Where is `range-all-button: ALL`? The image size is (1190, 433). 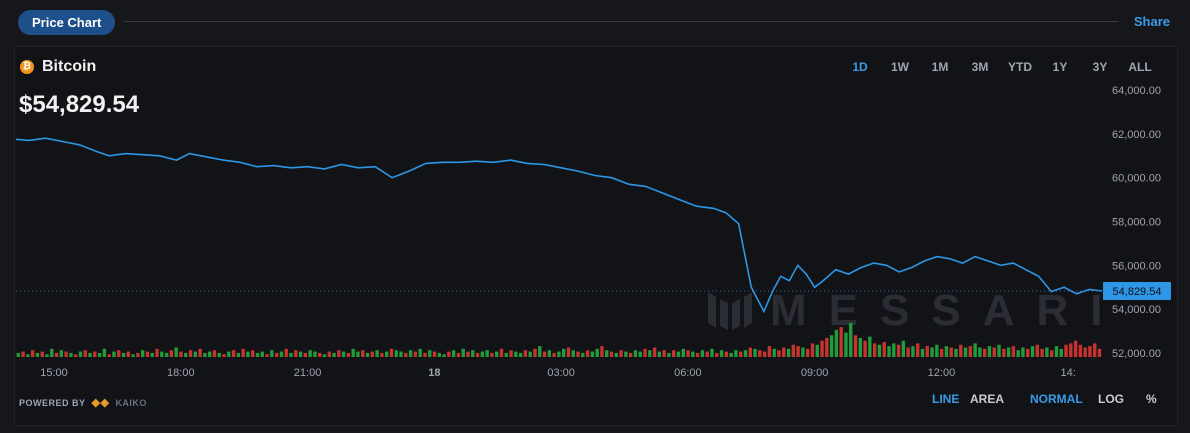 range-all-button: ALL is located at coordinates (1140, 67).